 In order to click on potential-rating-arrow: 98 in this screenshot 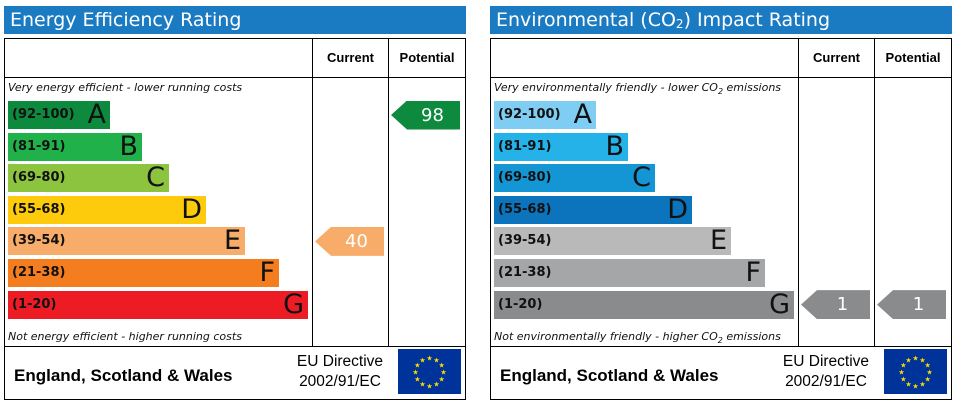, I will do `click(425, 115)`.